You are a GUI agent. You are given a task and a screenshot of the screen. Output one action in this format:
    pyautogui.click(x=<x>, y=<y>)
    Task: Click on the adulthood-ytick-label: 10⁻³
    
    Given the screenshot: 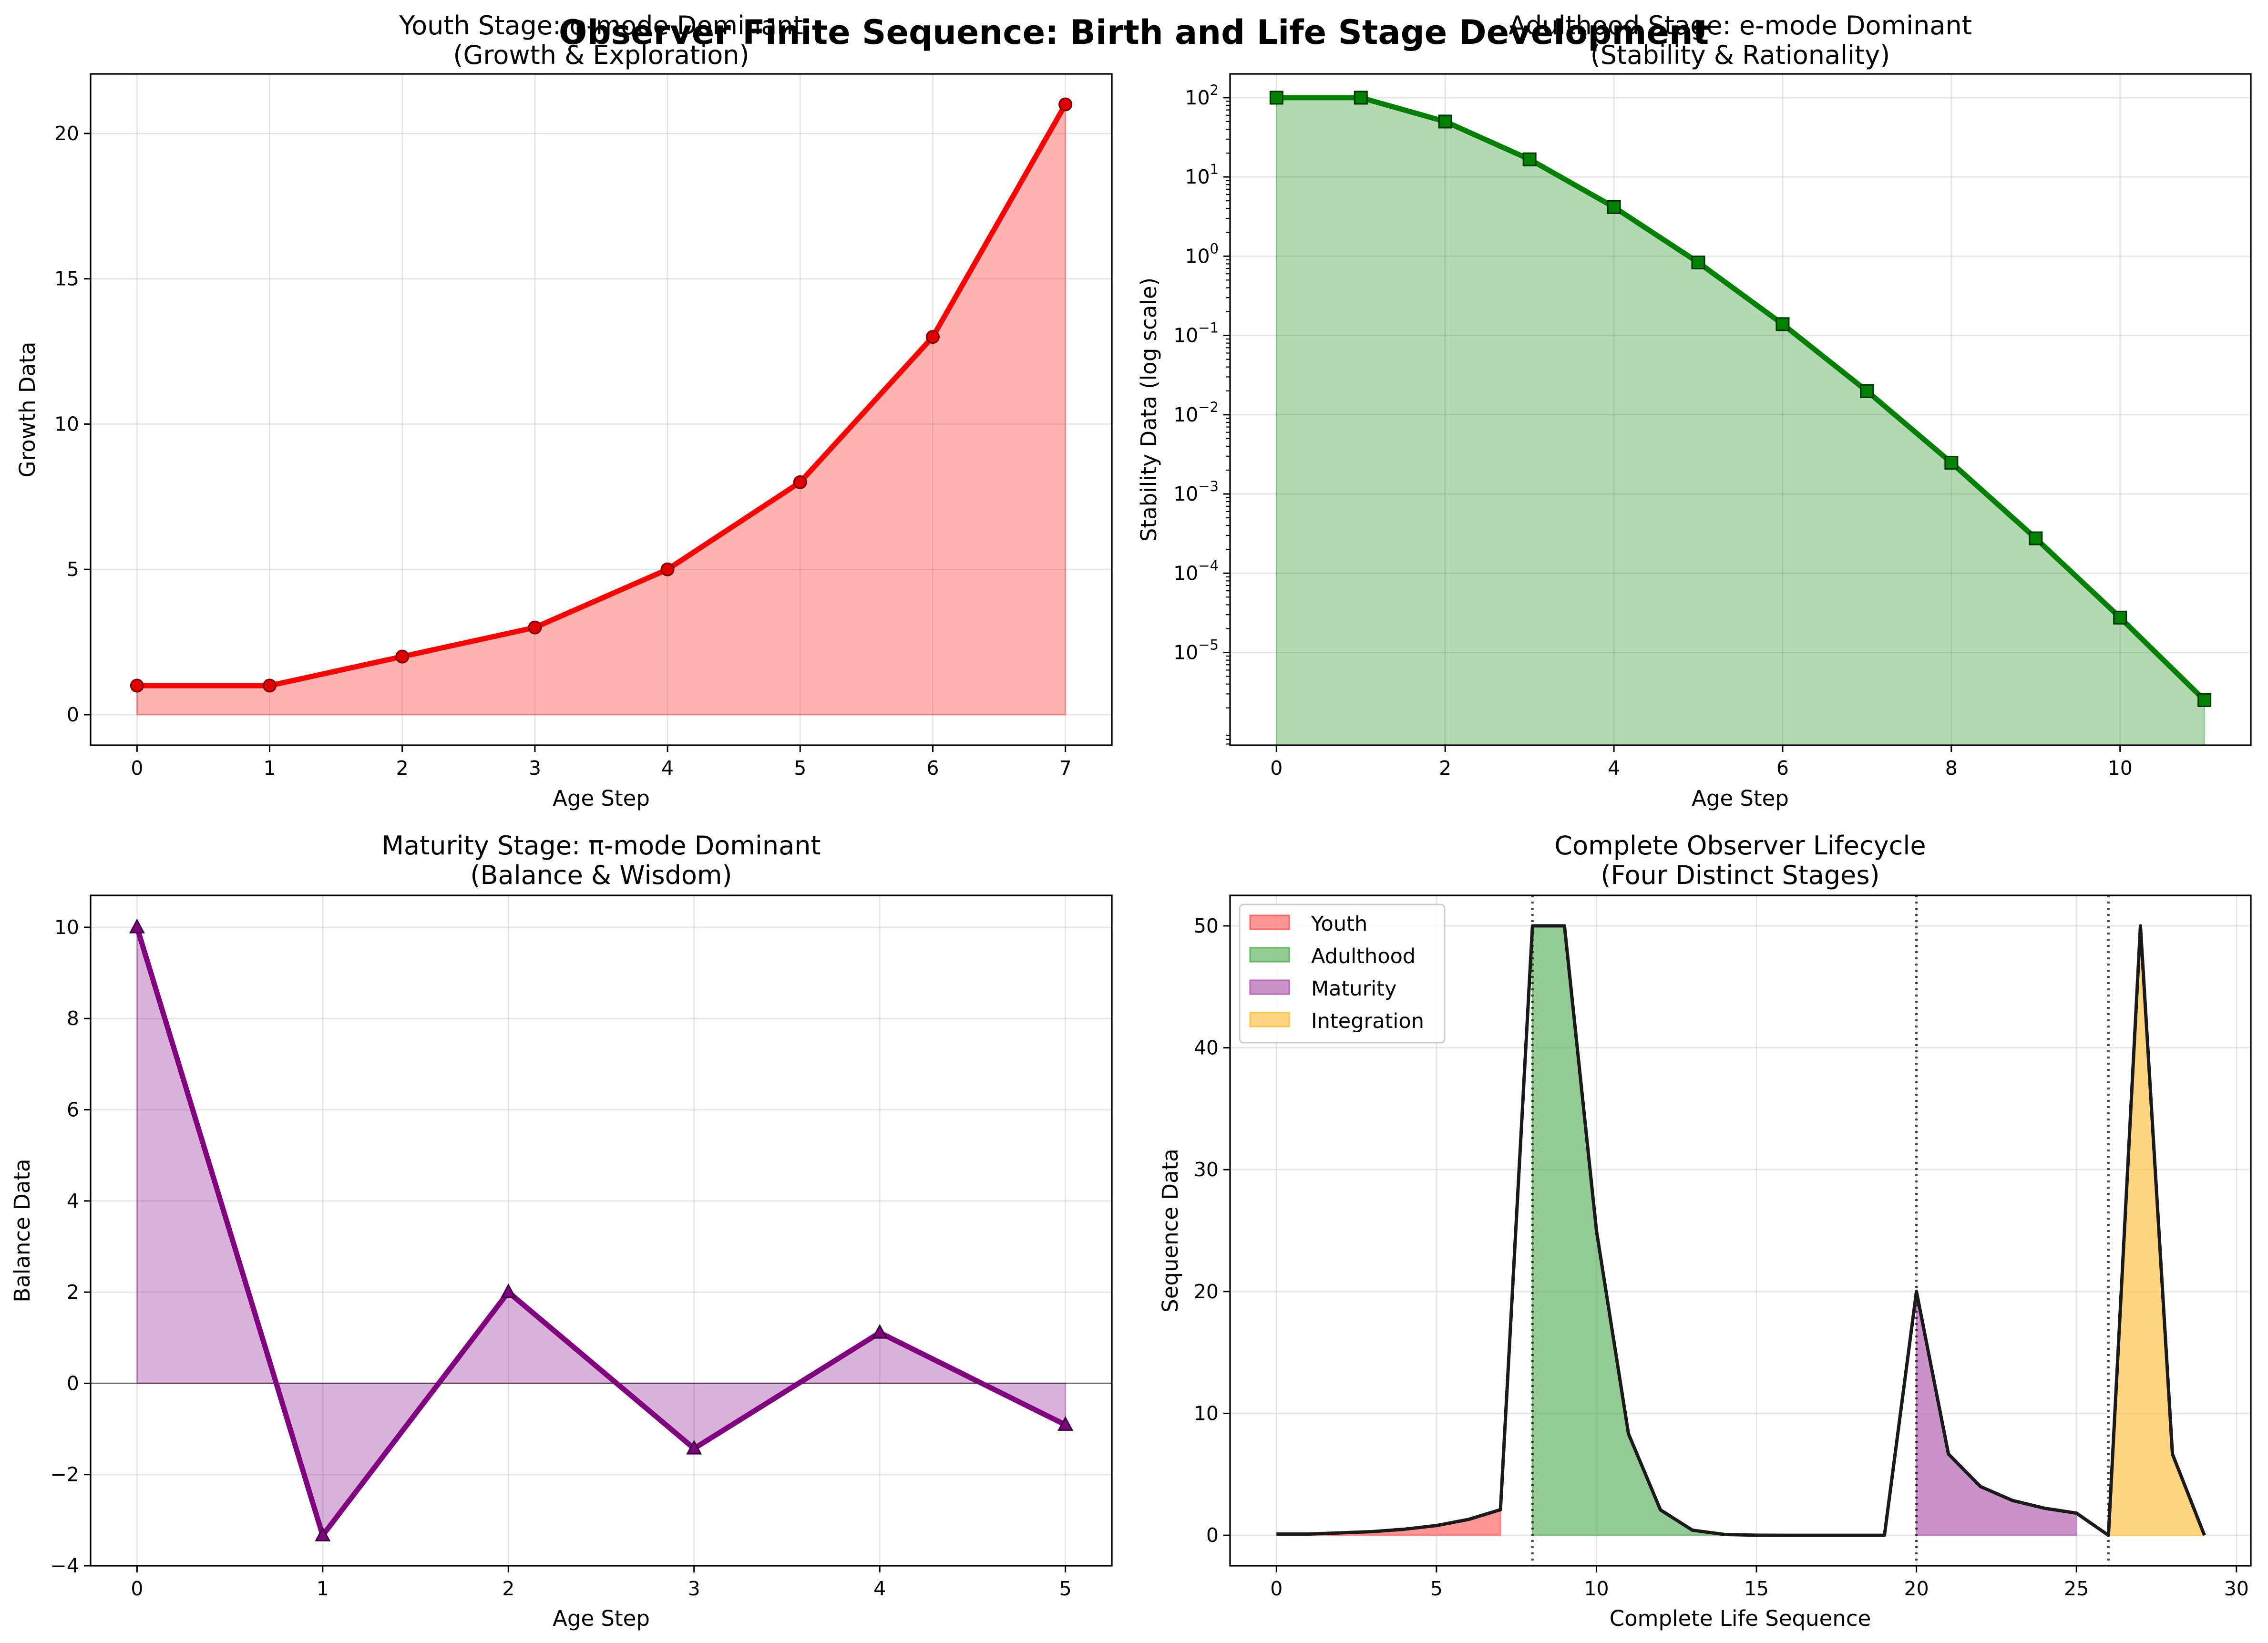 What is the action you would take?
    pyautogui.click(x=1196, y=492)
    